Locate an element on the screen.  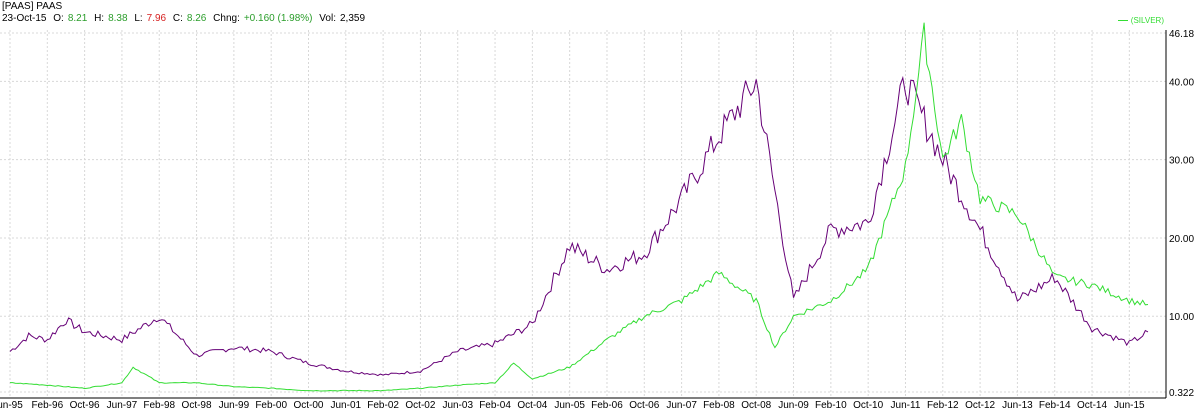
x-tick-label: Feb-08 is located at coordinates (719, 405).